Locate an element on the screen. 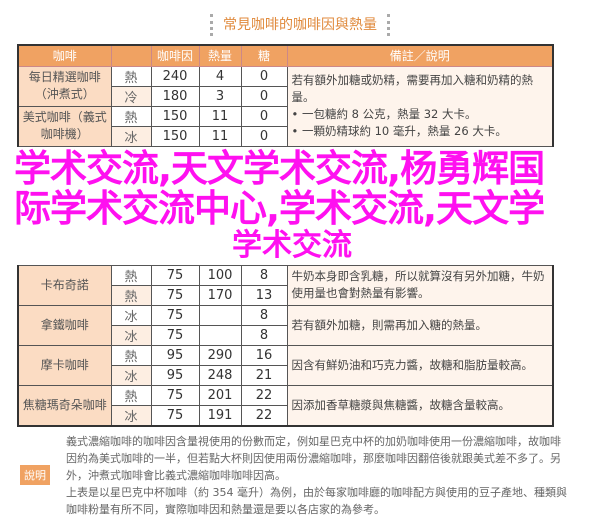 Image resolution: width=600 pixels, height=518 pixels. note-cell: 若有額外加糖，則需再加入糖的熱量。 is located at coordinates (420, 325).